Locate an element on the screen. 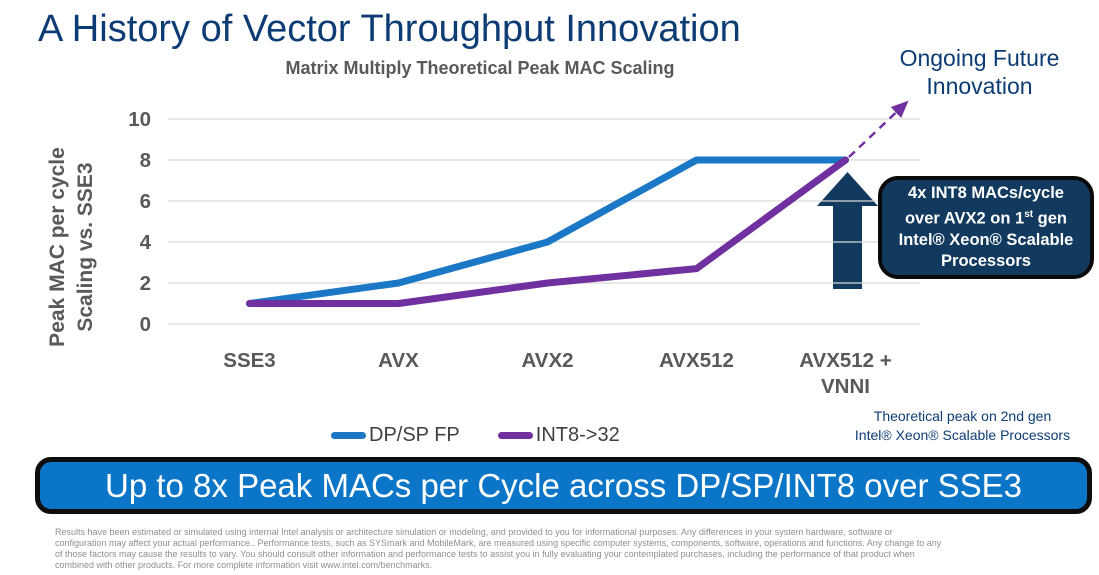 The height and width of the screenshot is (575, 1099). y-tick-label: 2 is located at coordinates (145, 283).